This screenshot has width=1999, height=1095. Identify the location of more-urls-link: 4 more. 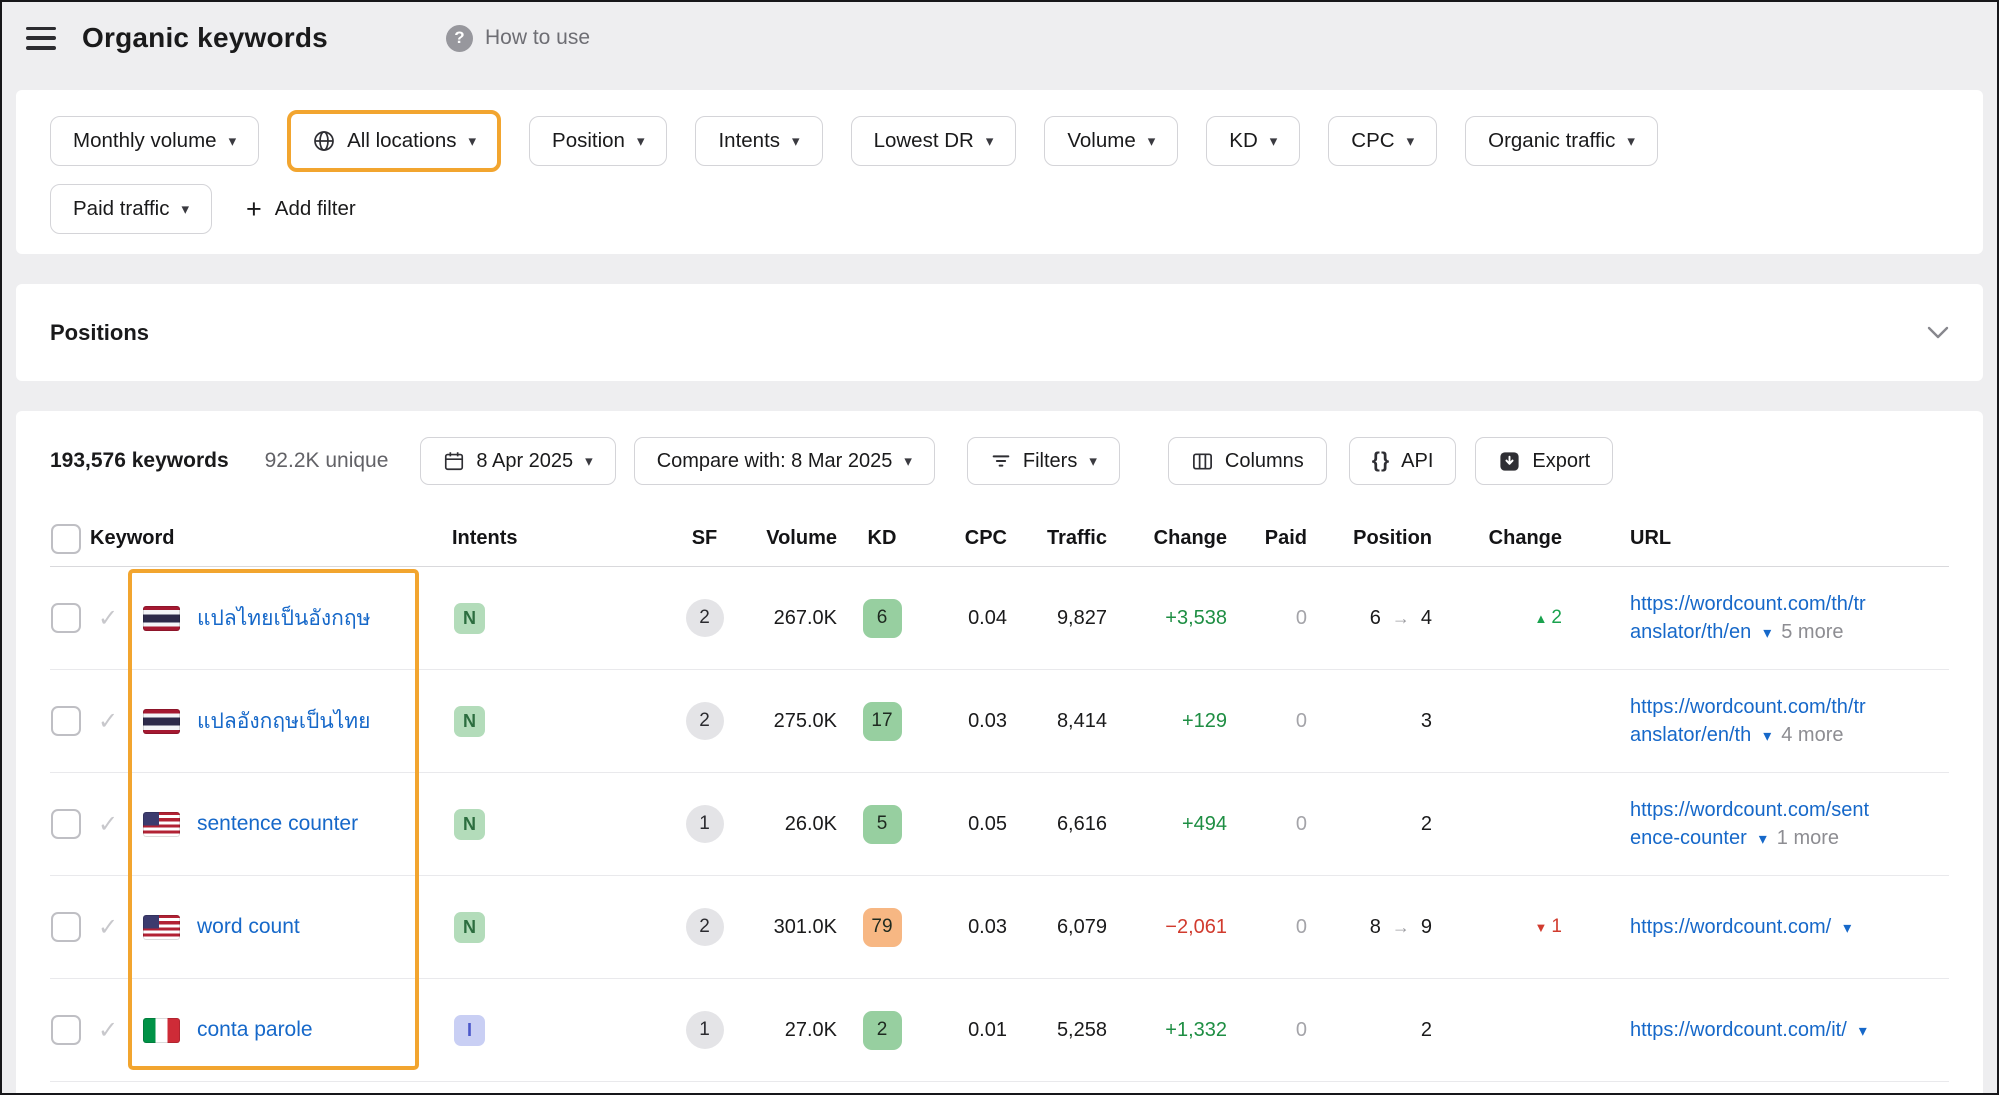
(1812, 735).